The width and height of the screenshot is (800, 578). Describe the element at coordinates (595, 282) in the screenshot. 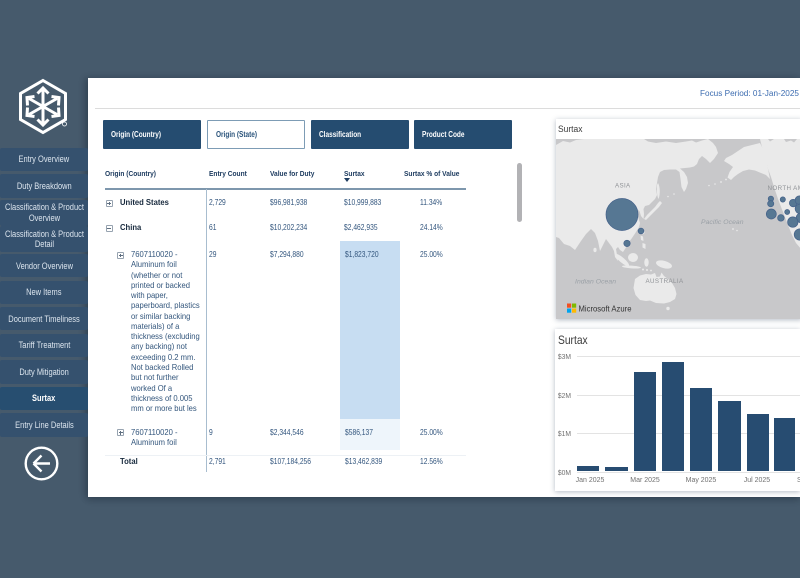

I see `svg-text: Indian Ocean` at that location.